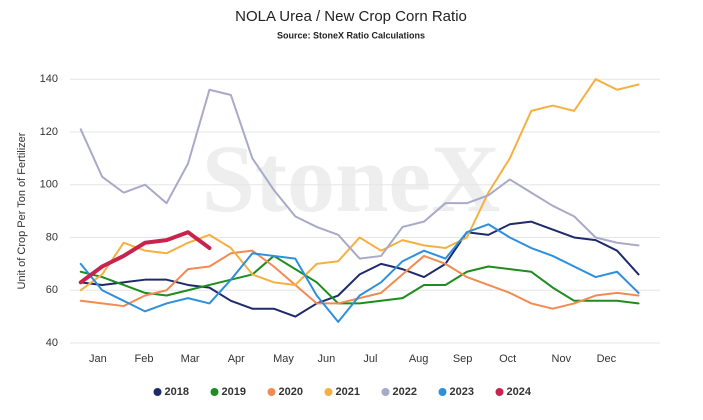 The width and height of the screenshot is (703, 420). Describe the element at coordinates (49, 185) in the screenshot. I see `y-tick-label: 100` at that location.